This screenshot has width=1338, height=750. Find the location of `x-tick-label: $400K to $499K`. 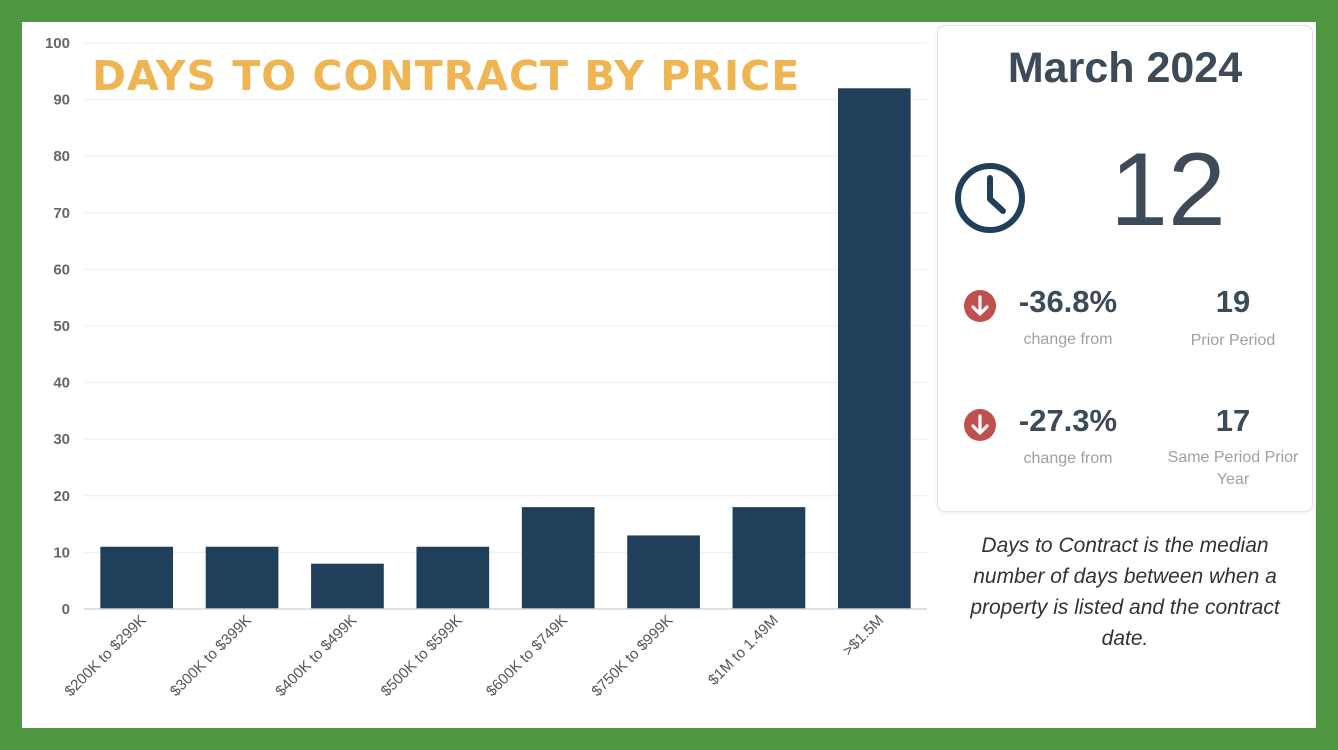

x-tick-label: $400K to $499K is located at coordinates (316, 656).